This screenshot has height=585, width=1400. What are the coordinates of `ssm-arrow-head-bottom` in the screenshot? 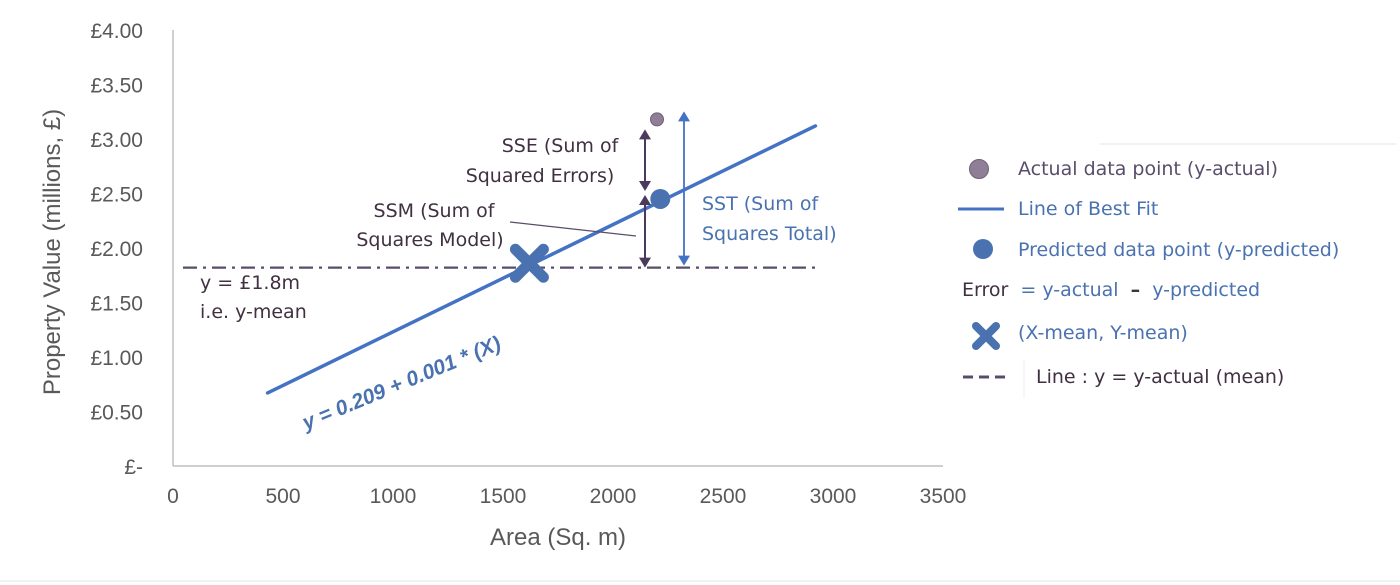 It's located at (645, 262).